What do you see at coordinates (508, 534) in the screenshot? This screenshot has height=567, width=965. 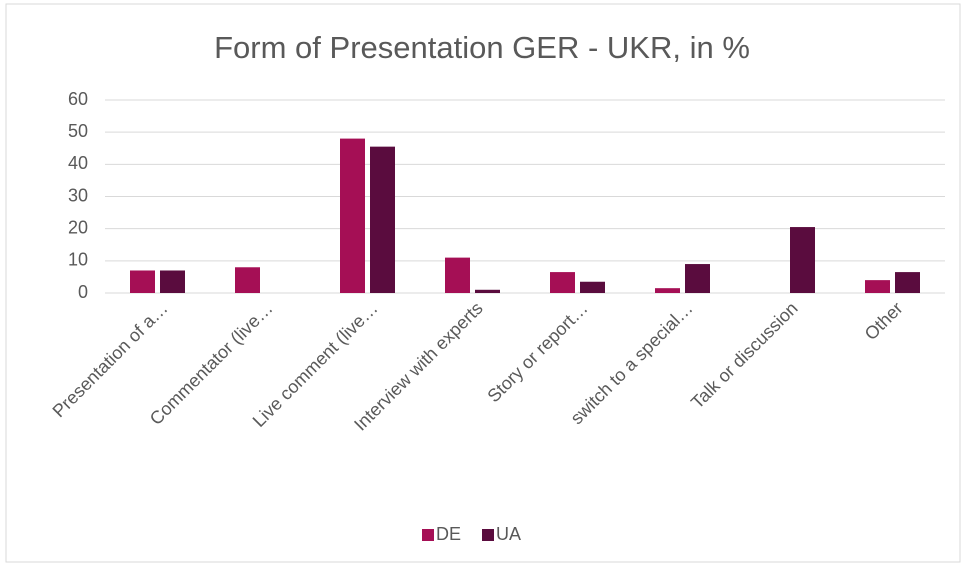 I see `legend-label: UA` at bounding box center [508, 534].